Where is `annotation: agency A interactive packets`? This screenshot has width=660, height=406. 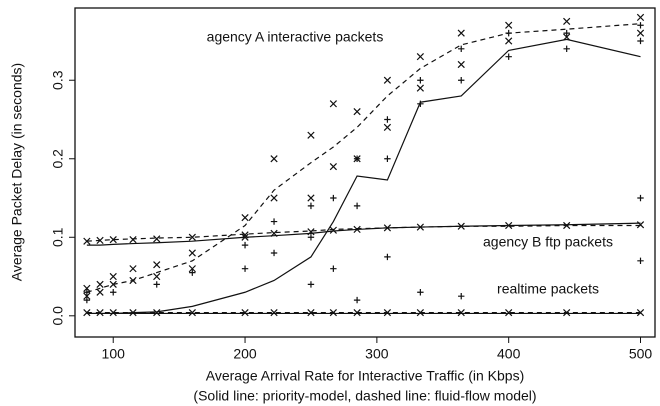 annotation: agency A interactive packets is located at coordinates (295, 37).